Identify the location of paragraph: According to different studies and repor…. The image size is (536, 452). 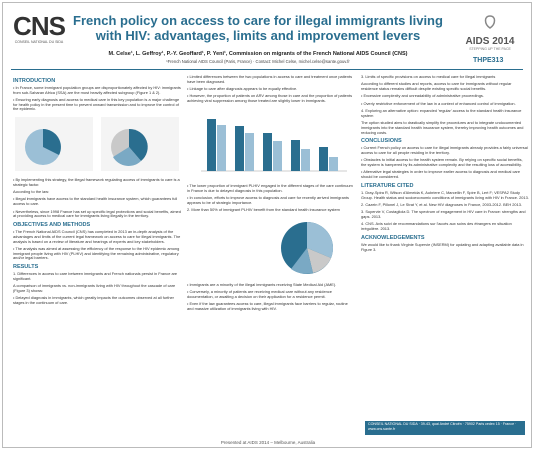
(436, 86).